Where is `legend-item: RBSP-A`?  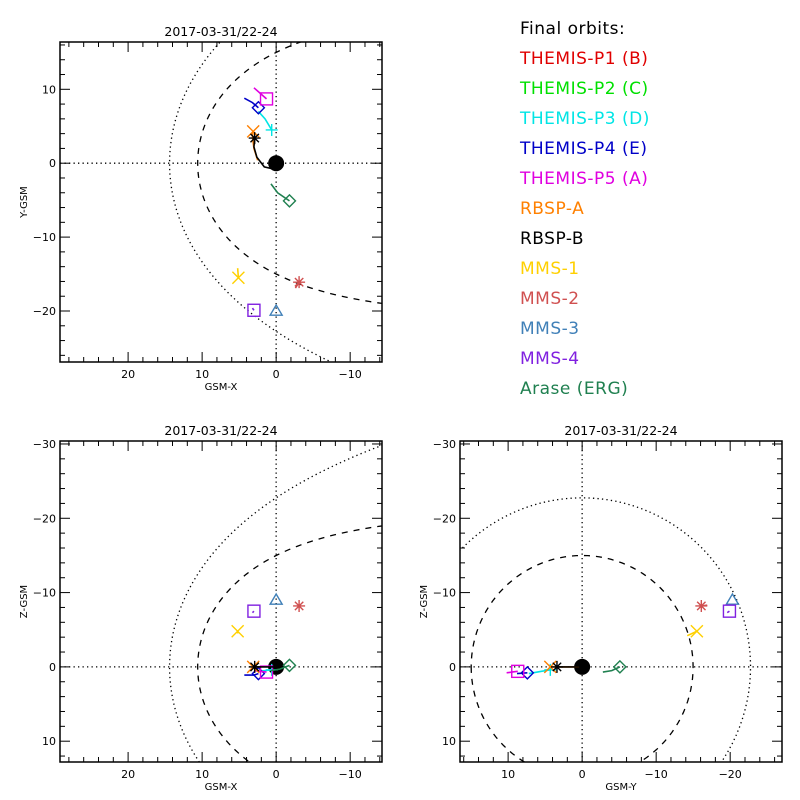 legend-item: RBSP-A is located at coordinates (552, 209).